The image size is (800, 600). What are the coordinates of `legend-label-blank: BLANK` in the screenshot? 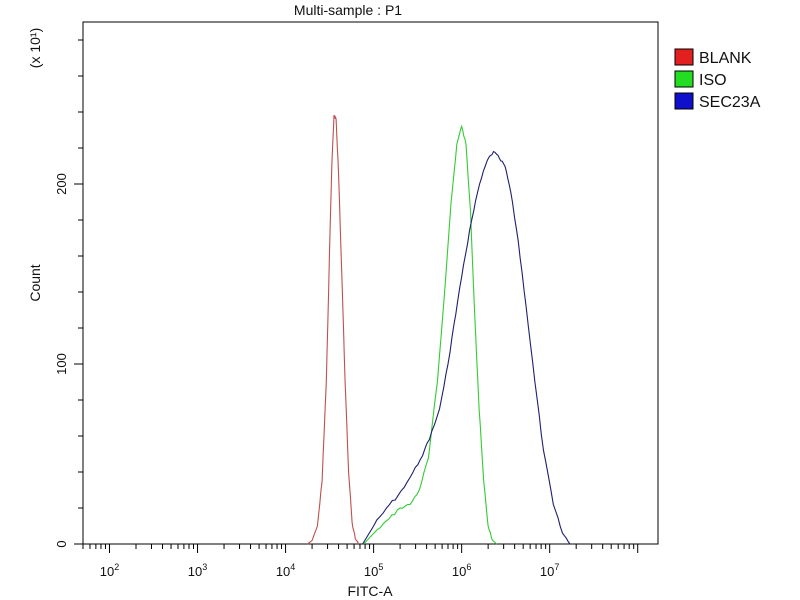 It's located at (725, 58).